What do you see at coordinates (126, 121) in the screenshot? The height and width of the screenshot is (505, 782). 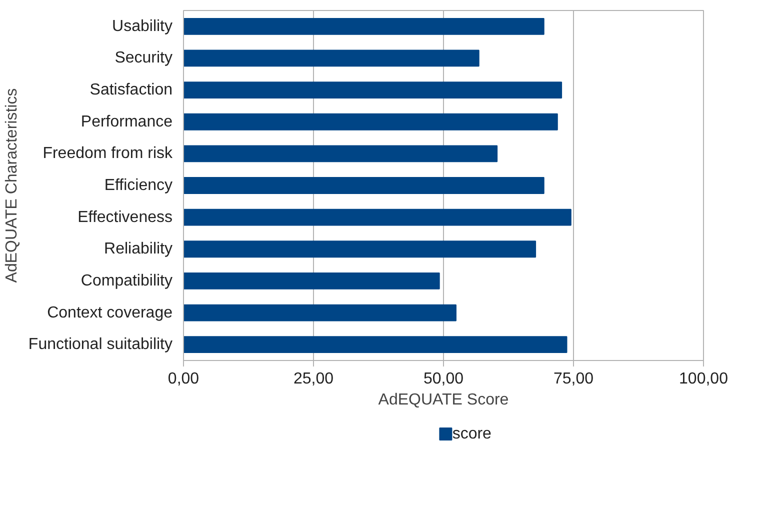 I see `y-tick-label: Performance` at bounding box center [126, 121].